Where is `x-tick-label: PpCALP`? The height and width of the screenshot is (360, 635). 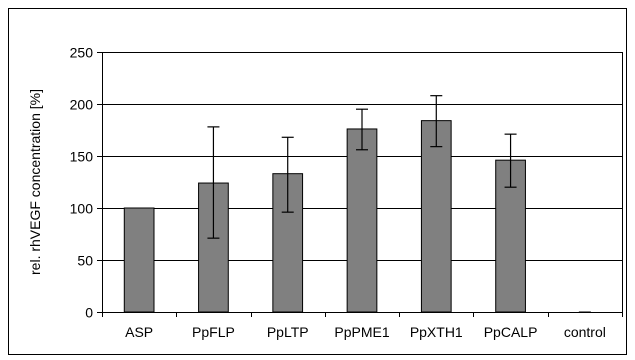 x-tick-label: PpCALP is located at coordinates (511, 332).